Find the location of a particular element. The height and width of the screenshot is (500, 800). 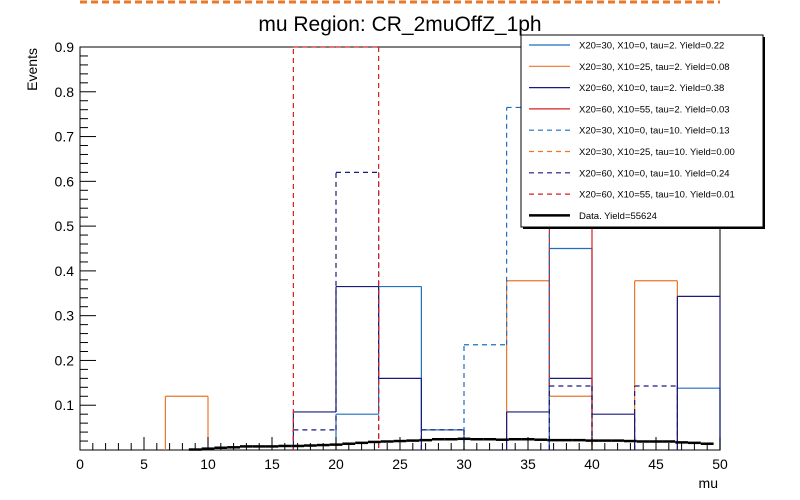

y-tick-label-5: 0.6 is located at coordinates (65, 181).